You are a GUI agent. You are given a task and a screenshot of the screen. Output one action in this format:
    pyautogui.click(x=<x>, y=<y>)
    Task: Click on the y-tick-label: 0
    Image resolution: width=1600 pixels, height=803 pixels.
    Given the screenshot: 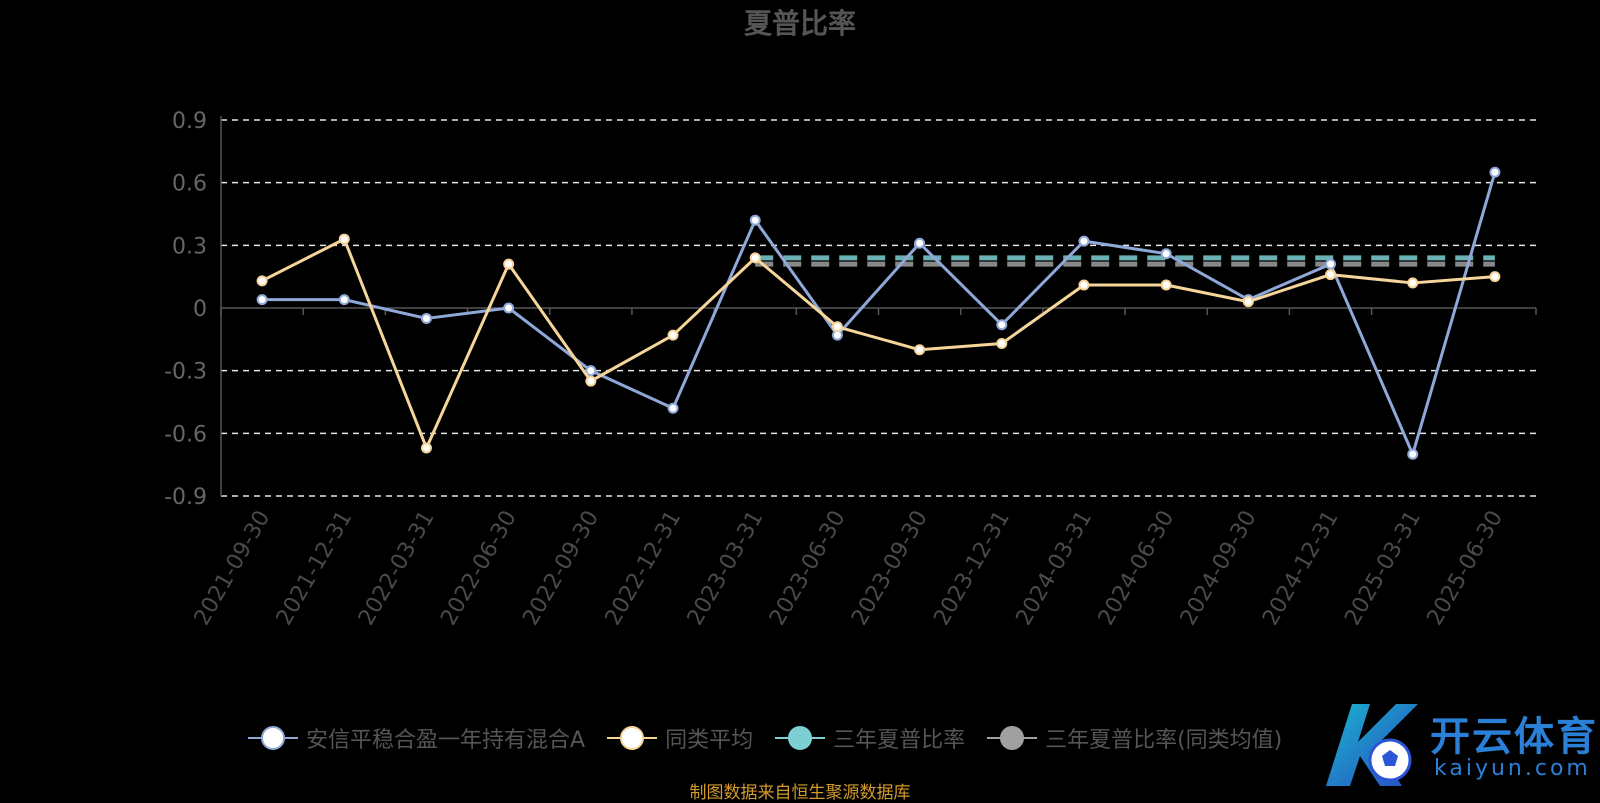 What is the action you would take?
    pyautogui.click(x=200, y=309)
    